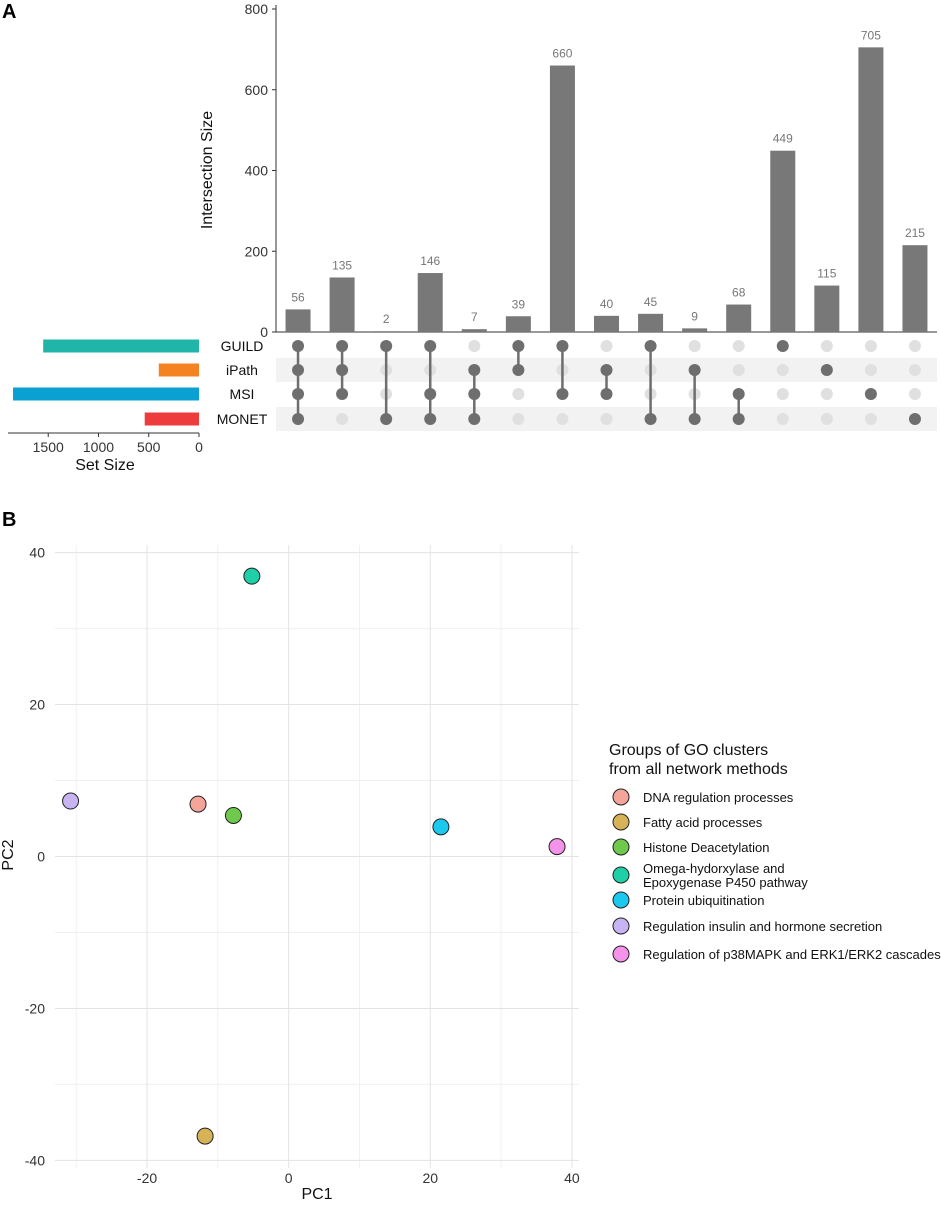 The image size is (941, 1207). I want to click on y-tick-label: 600, so click(257, 90).